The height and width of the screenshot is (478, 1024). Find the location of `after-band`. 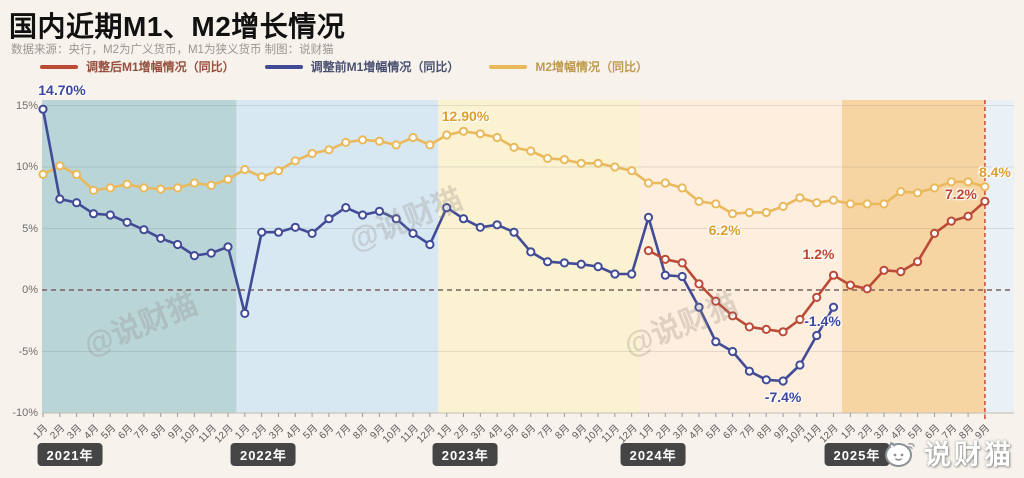

after-band is located at coordinates (999, 256).